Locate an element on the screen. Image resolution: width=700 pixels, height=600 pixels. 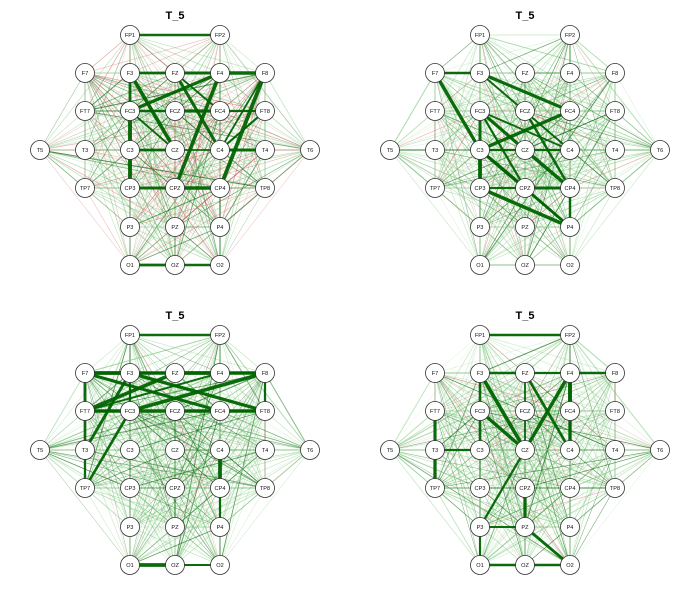
electrode-label: C3 is located at coordinates (129, 151).